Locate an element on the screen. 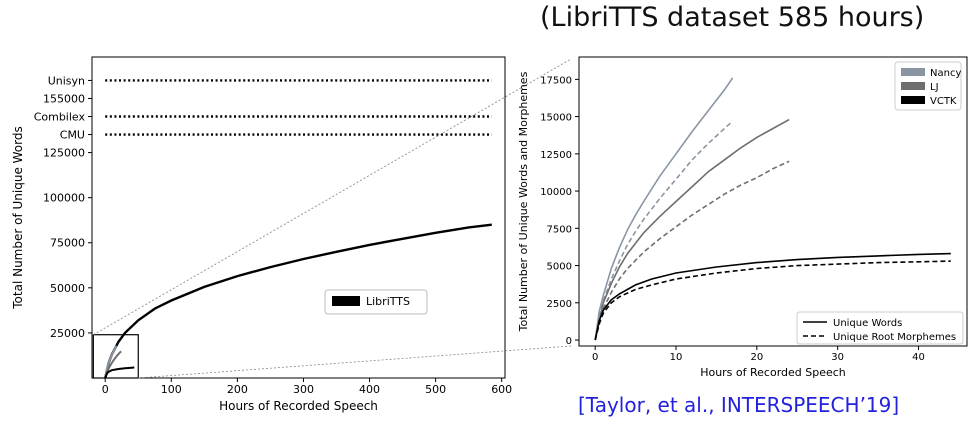 The height and width of the screenshot is (424, 977). left-x-tick-label: 300 is located at coordinates (303, 389).